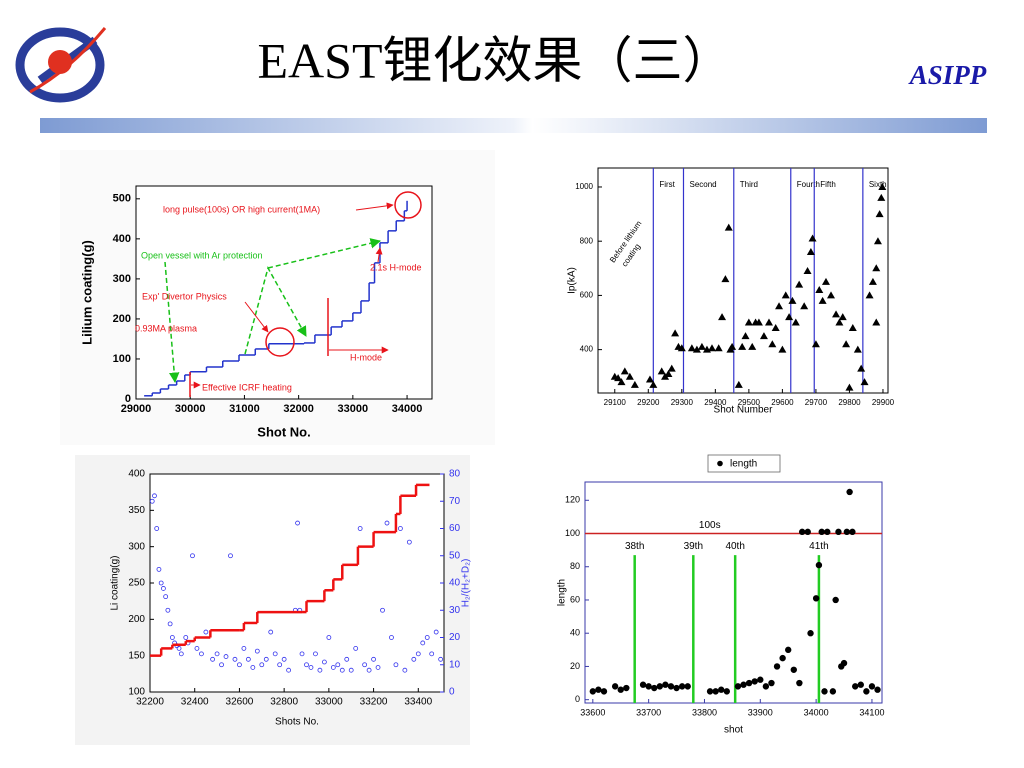 The image size is (1024, 768). I want to click on x-tick-label: 29100, so click(615, 402).